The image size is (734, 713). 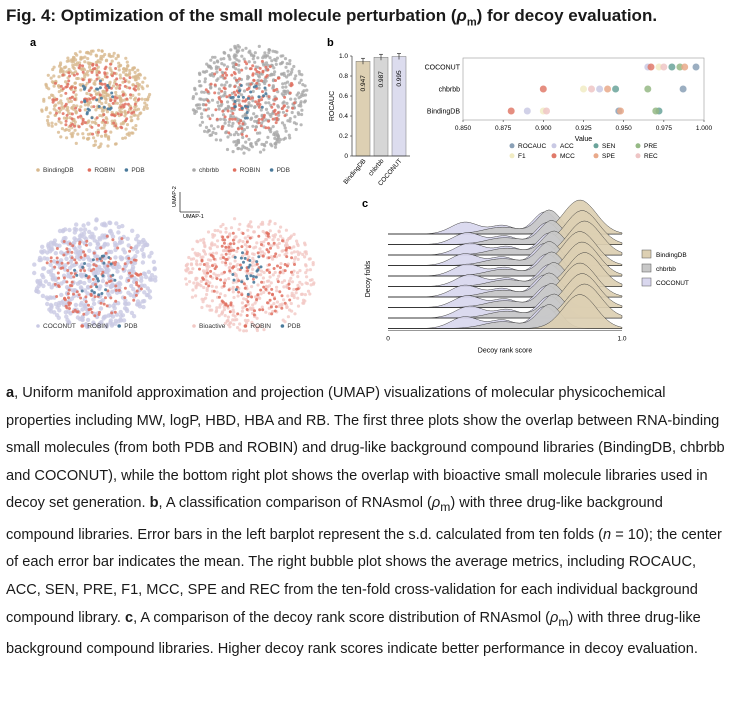 I want to click on umap-axis-x-label: UMAP-1, so click(x=193, y=217).